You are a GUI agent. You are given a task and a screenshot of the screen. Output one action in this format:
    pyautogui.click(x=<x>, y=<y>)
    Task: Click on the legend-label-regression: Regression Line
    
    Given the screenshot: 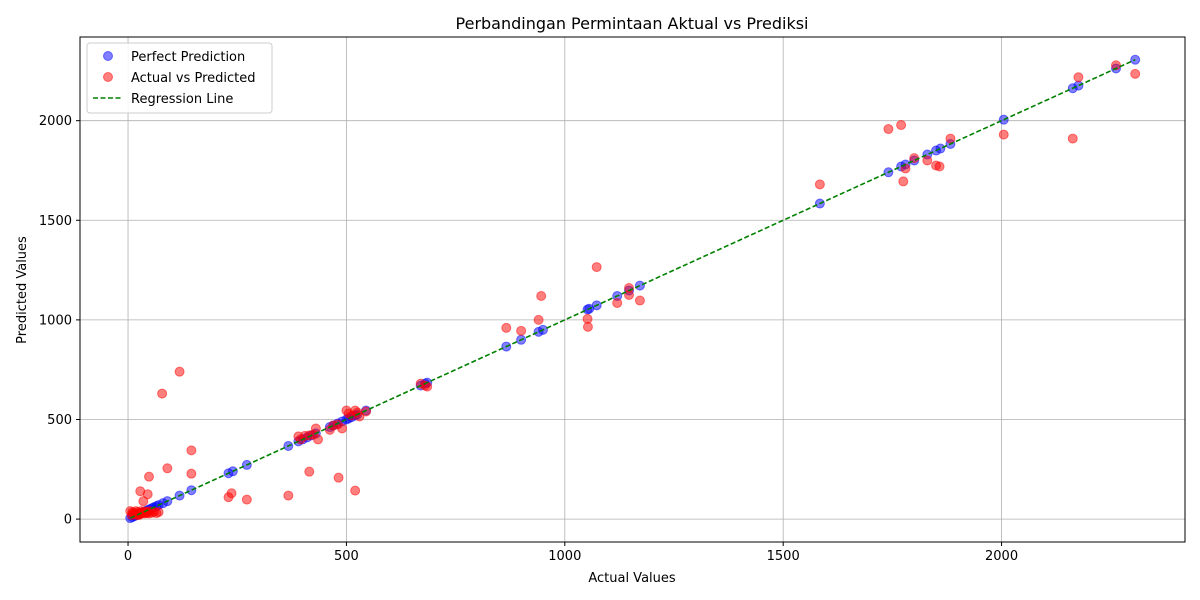 What is the action you would take?
    pyautogui.click(x=182, y=99)
    